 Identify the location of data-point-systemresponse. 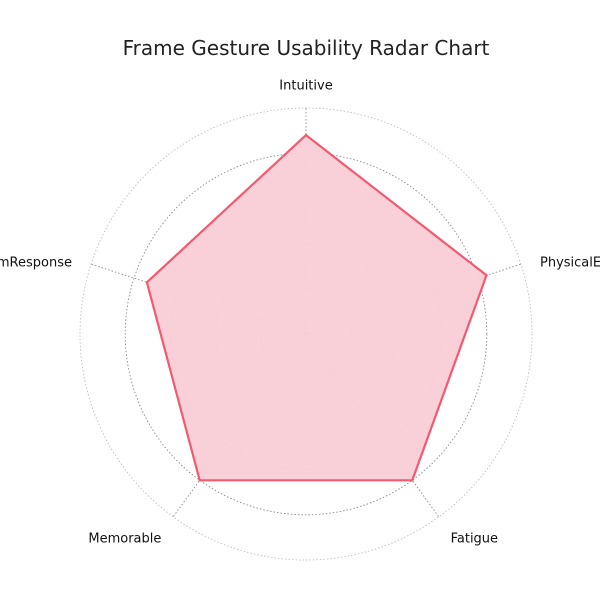
(147, 282).